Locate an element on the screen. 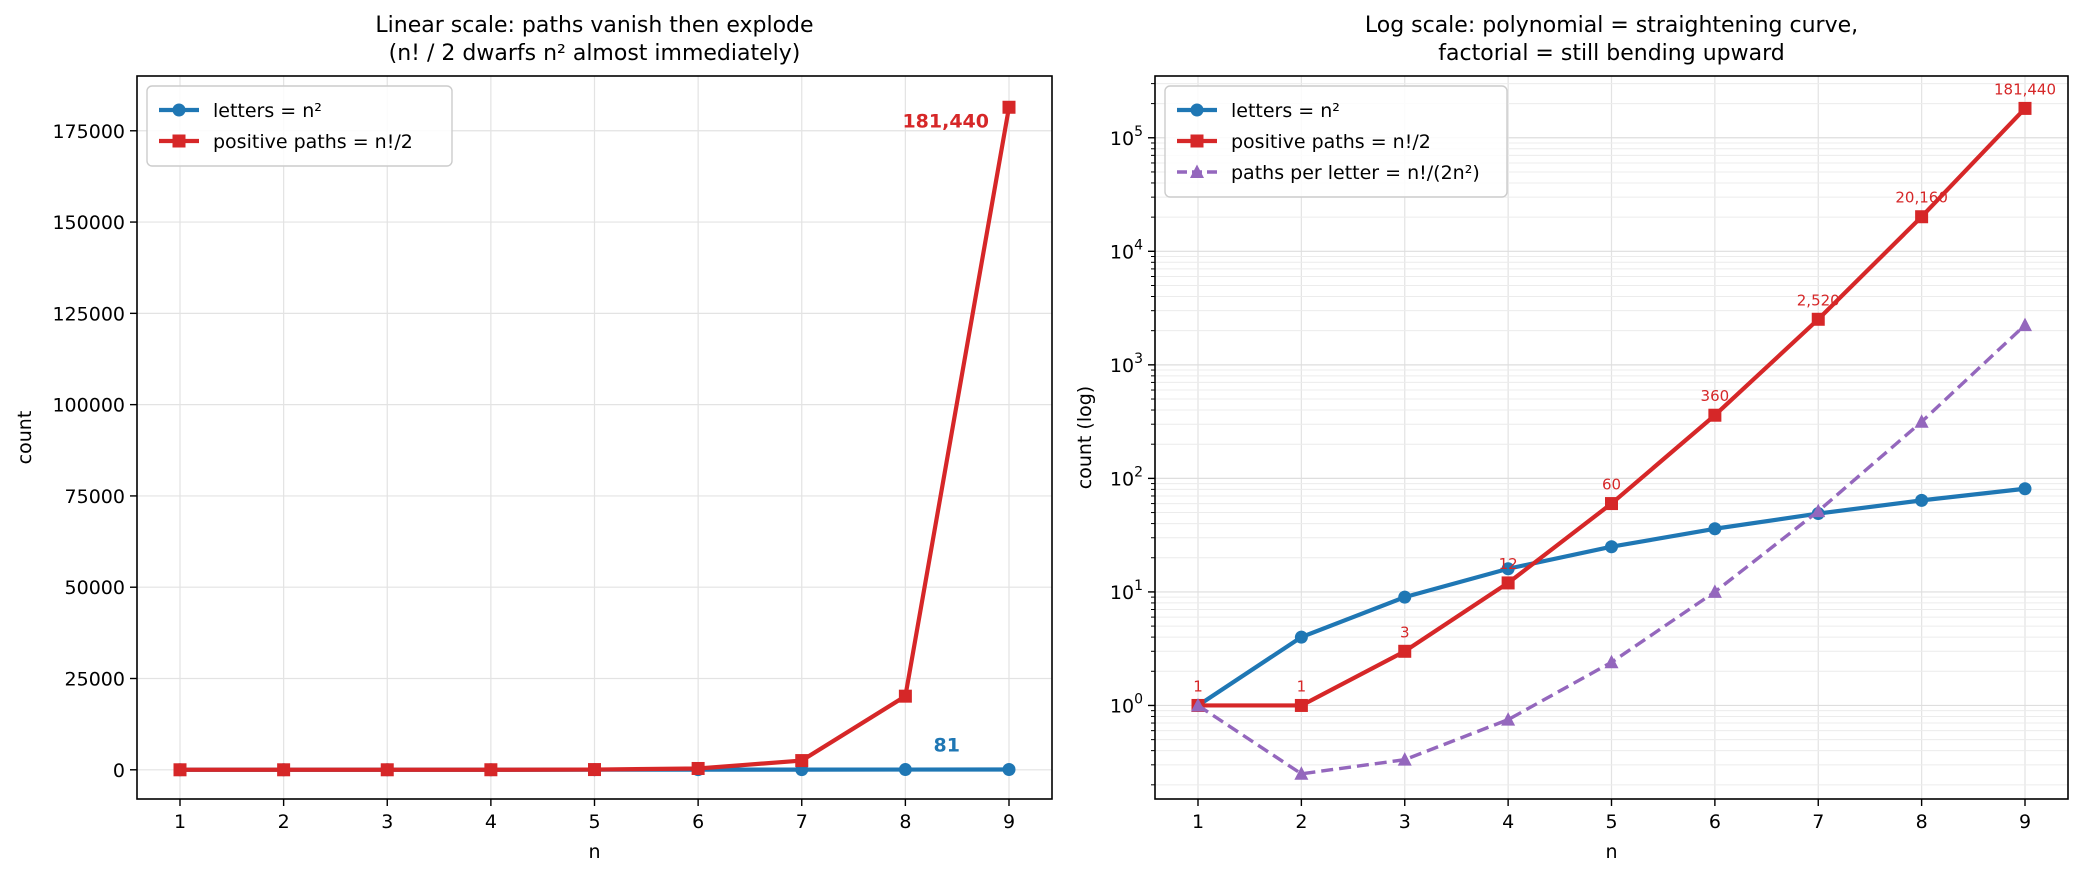  y-tick-label: 175000 is located at coordinates (88, 132).